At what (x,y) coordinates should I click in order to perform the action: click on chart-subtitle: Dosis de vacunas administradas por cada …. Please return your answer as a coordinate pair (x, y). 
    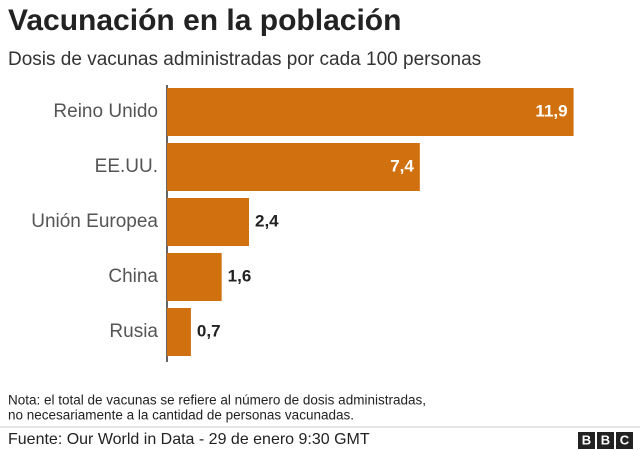
    Looking at the image, I should click on (244, 59).